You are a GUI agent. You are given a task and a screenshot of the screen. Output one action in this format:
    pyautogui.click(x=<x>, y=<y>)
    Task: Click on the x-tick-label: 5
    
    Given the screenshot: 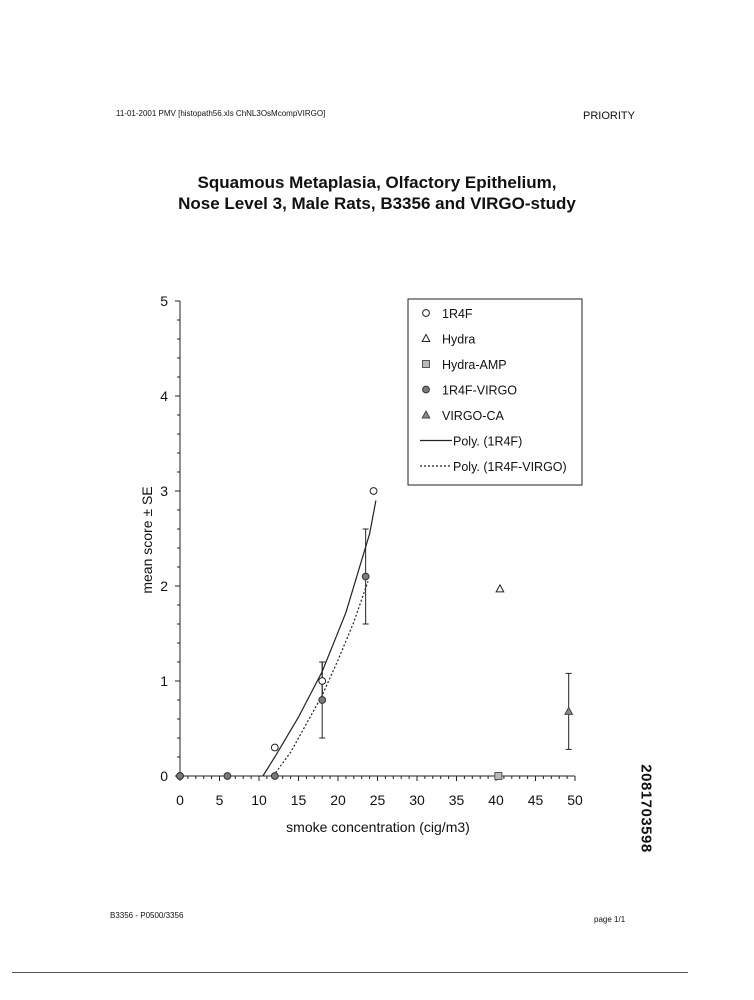 What is the action you would take?
    pyautogui.click(x=220, y=800)
    